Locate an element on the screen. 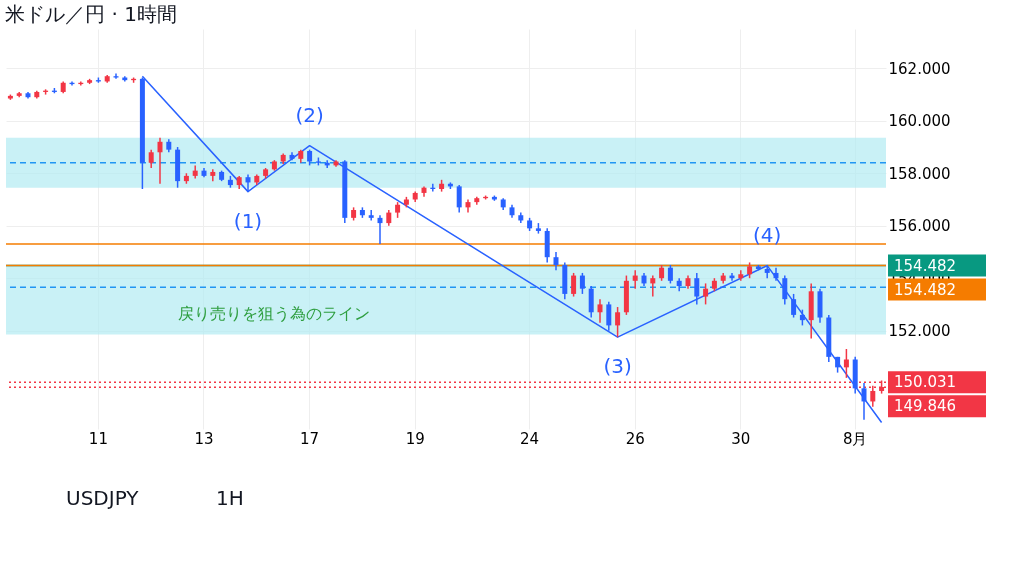 This screenshot has height=576, width=1024. x-tick-label: 24 is located at coordinates (530, 438).